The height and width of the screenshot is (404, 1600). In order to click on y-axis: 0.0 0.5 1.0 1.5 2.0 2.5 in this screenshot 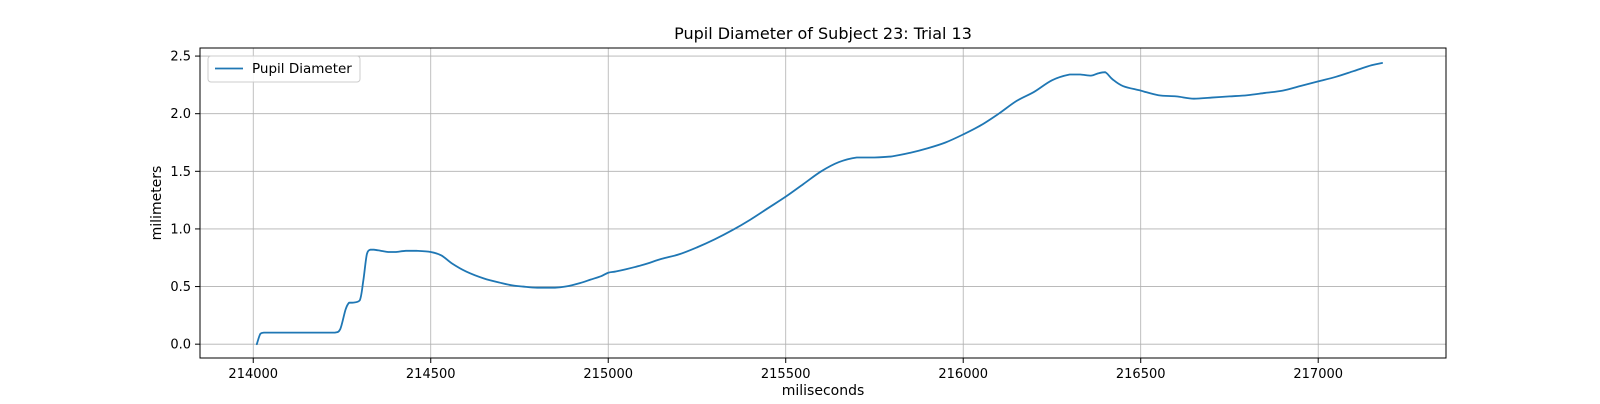, I will do `click(185, 201)`.